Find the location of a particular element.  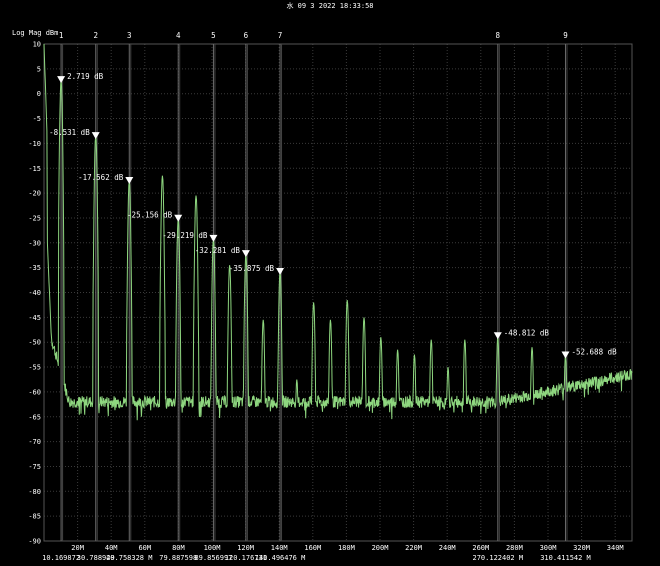

y-tick-label: -25 is located at coordinates (34, 218).